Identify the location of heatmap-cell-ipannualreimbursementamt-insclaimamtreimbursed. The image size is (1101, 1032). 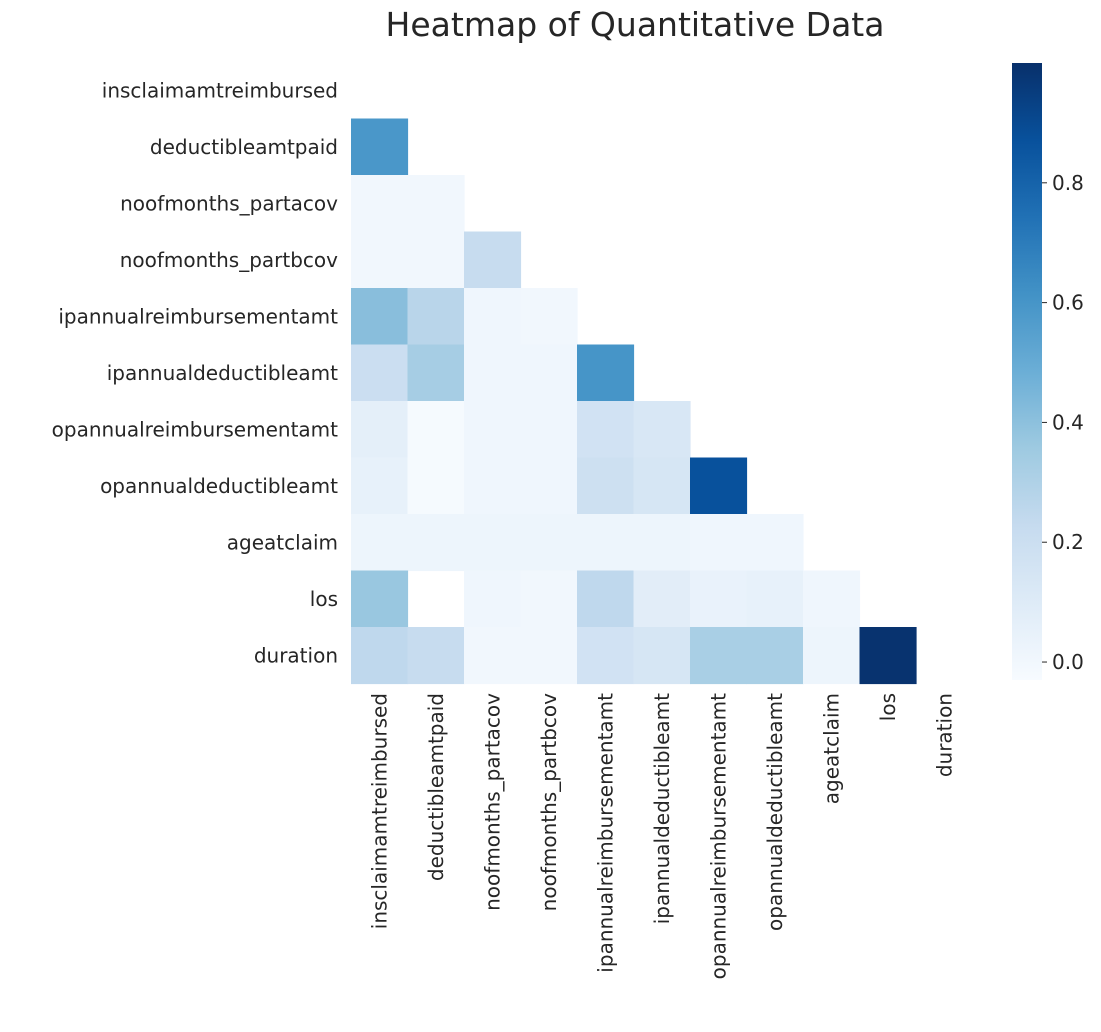
(380, 317).